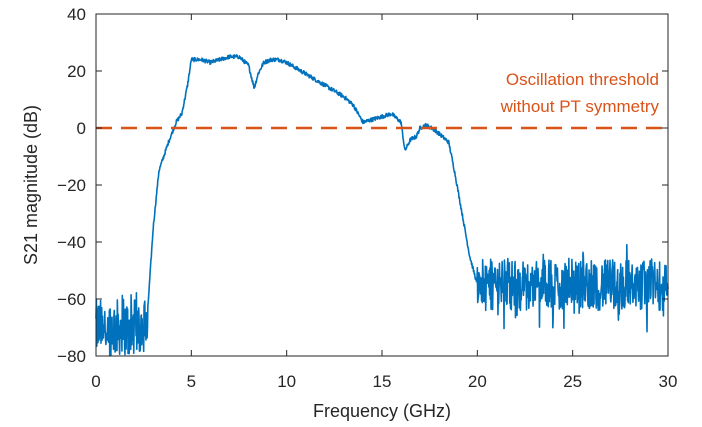  I want to click on y-tick-label: −60, so click(71, 299).